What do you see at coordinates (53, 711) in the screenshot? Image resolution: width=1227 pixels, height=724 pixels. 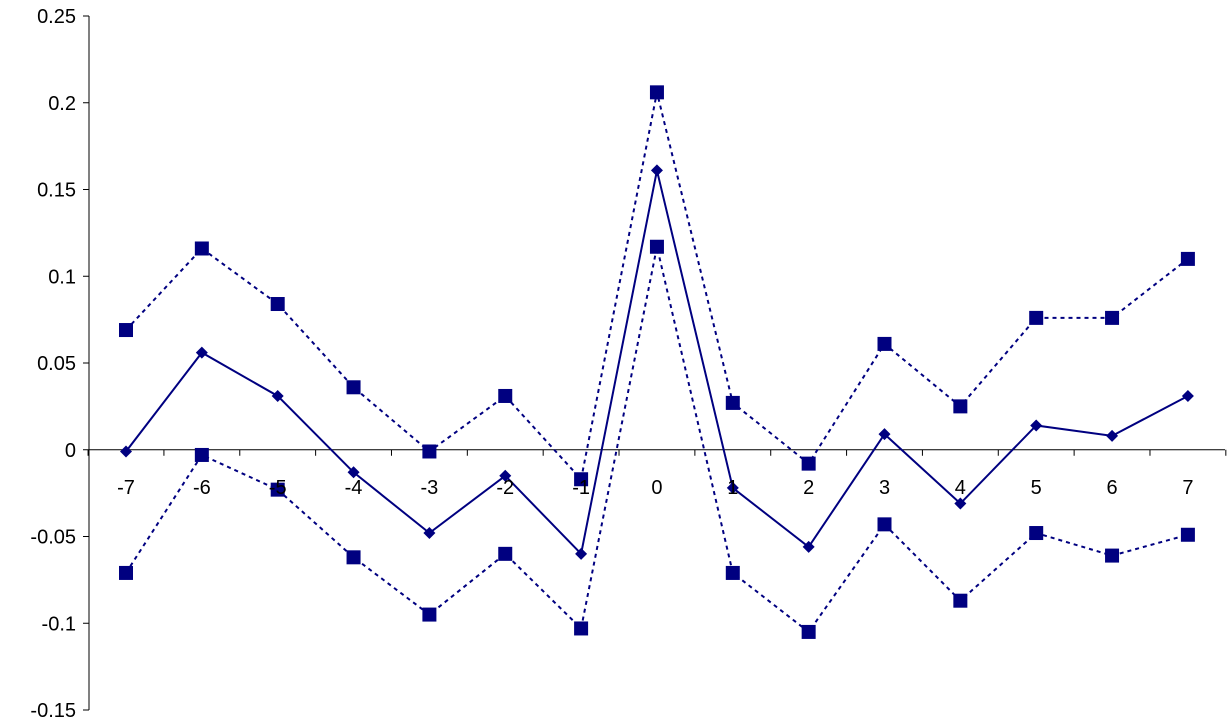 I see `y-tick-label: -0.15` at bounding box center [53, 711].